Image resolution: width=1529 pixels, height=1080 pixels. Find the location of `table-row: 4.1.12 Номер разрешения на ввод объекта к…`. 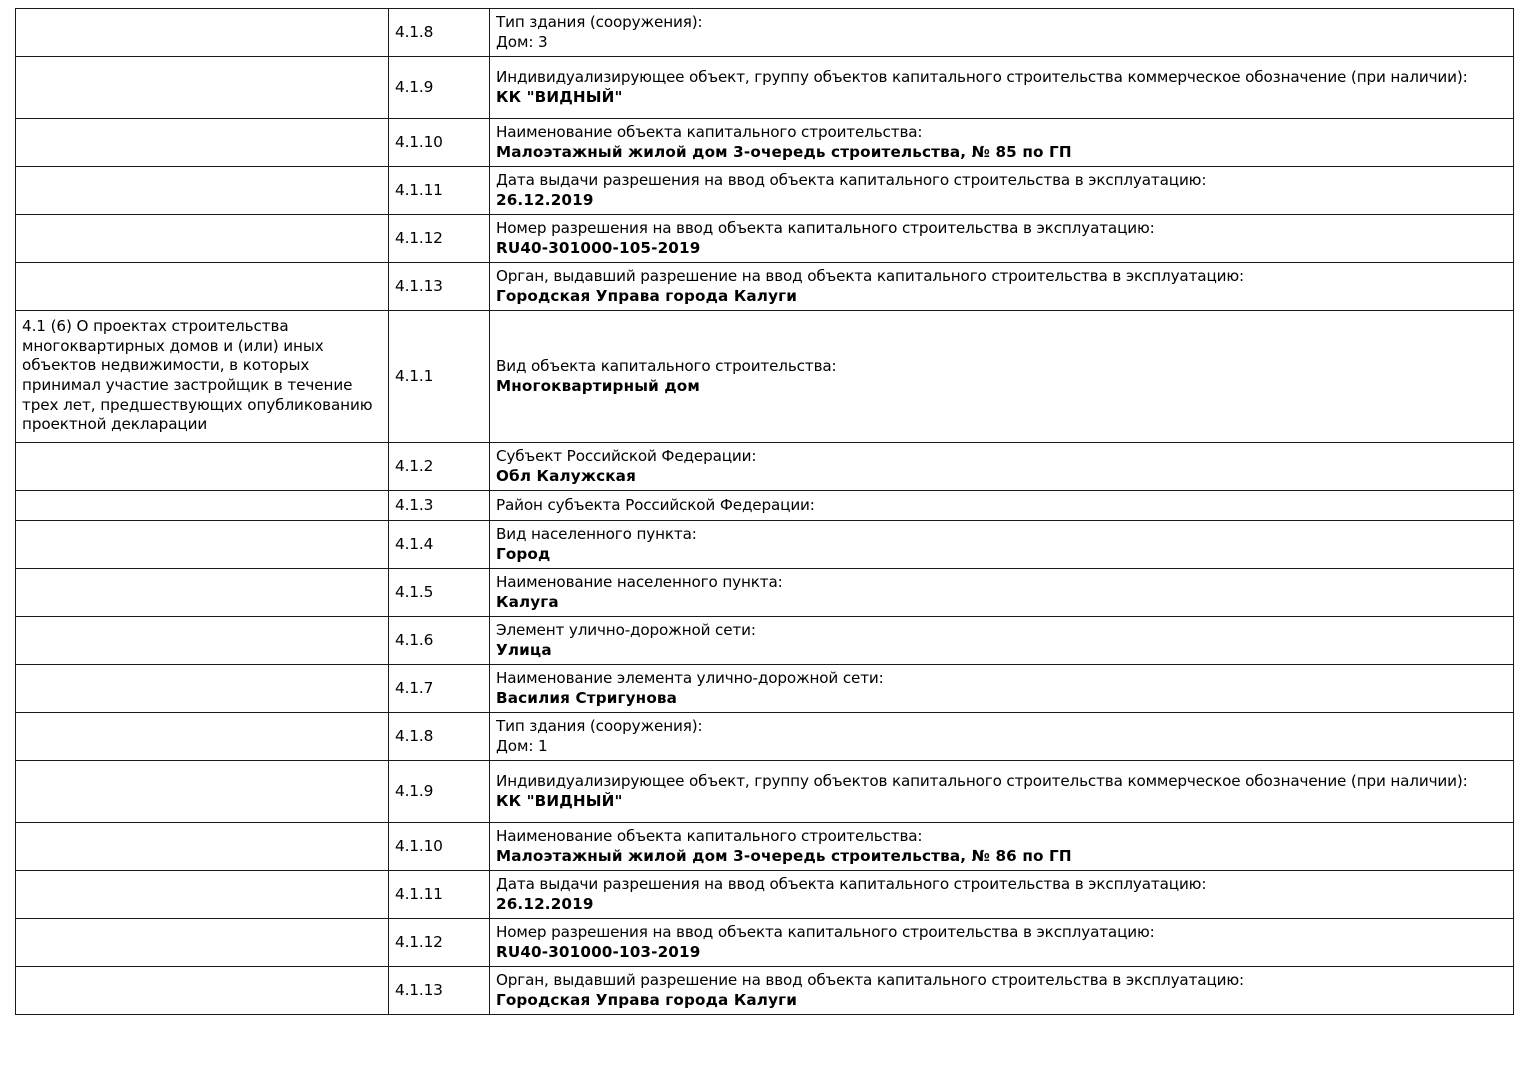

table-row: 4.1.12 Номер разрешения на ввод объекта к… is located at coordinates (764, 238).